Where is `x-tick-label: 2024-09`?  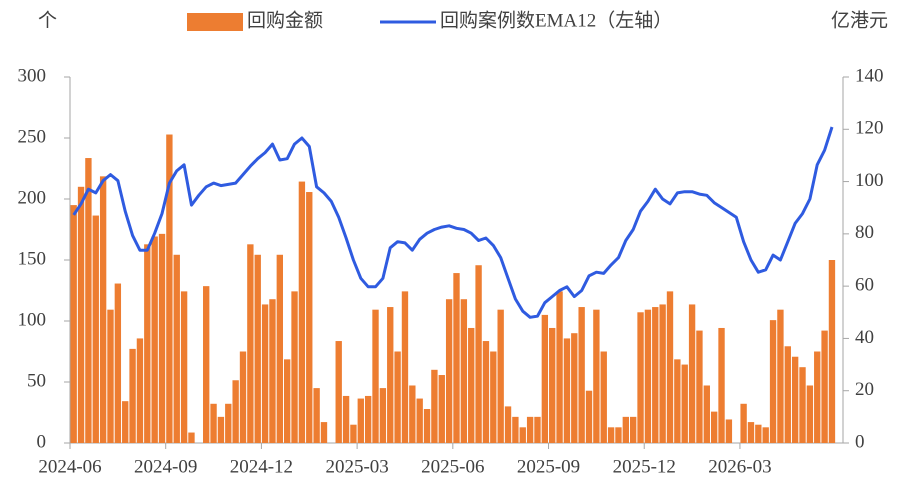
x-tick-label: 2024-09 is located at coordinates (165, 466).